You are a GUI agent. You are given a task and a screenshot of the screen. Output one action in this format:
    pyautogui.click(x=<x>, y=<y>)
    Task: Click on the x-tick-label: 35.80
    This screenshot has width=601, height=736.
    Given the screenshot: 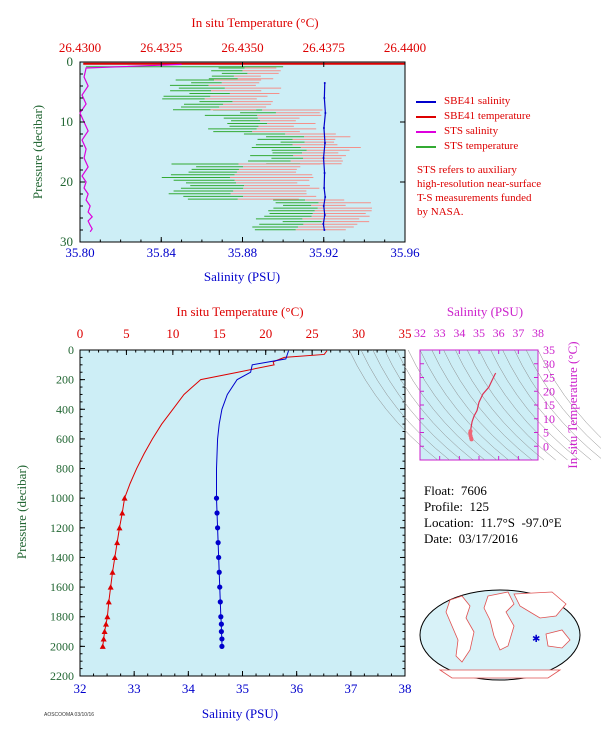 What is the action you would take?
    pyautogui.click(x=79, y=252)
    